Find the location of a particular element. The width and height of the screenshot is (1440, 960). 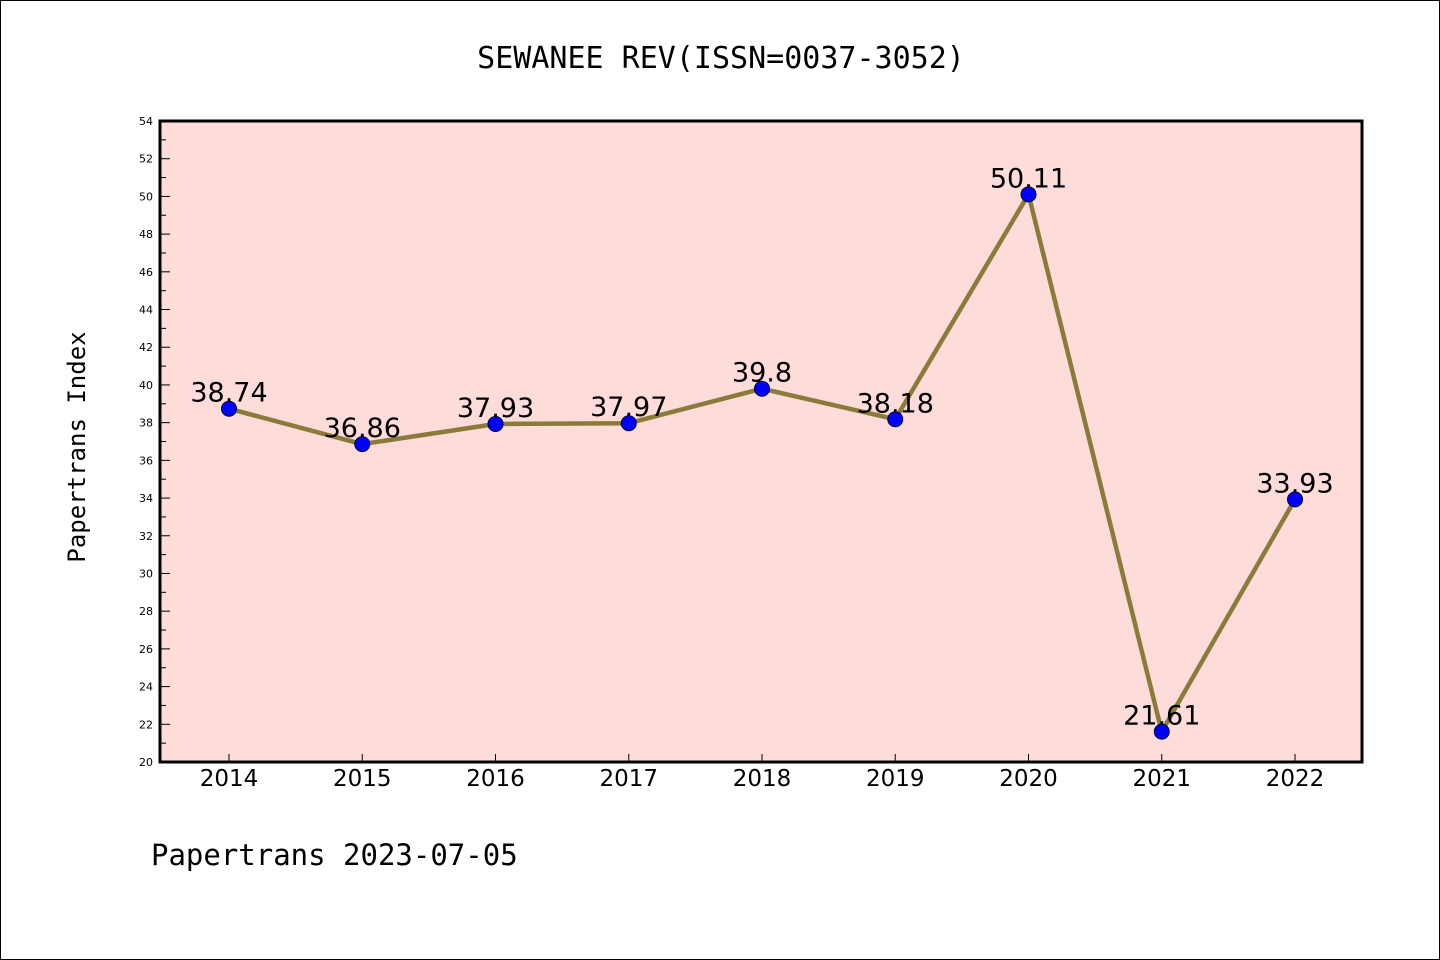

x-tick-label: 2020 is located at coordinates (1028, 779).